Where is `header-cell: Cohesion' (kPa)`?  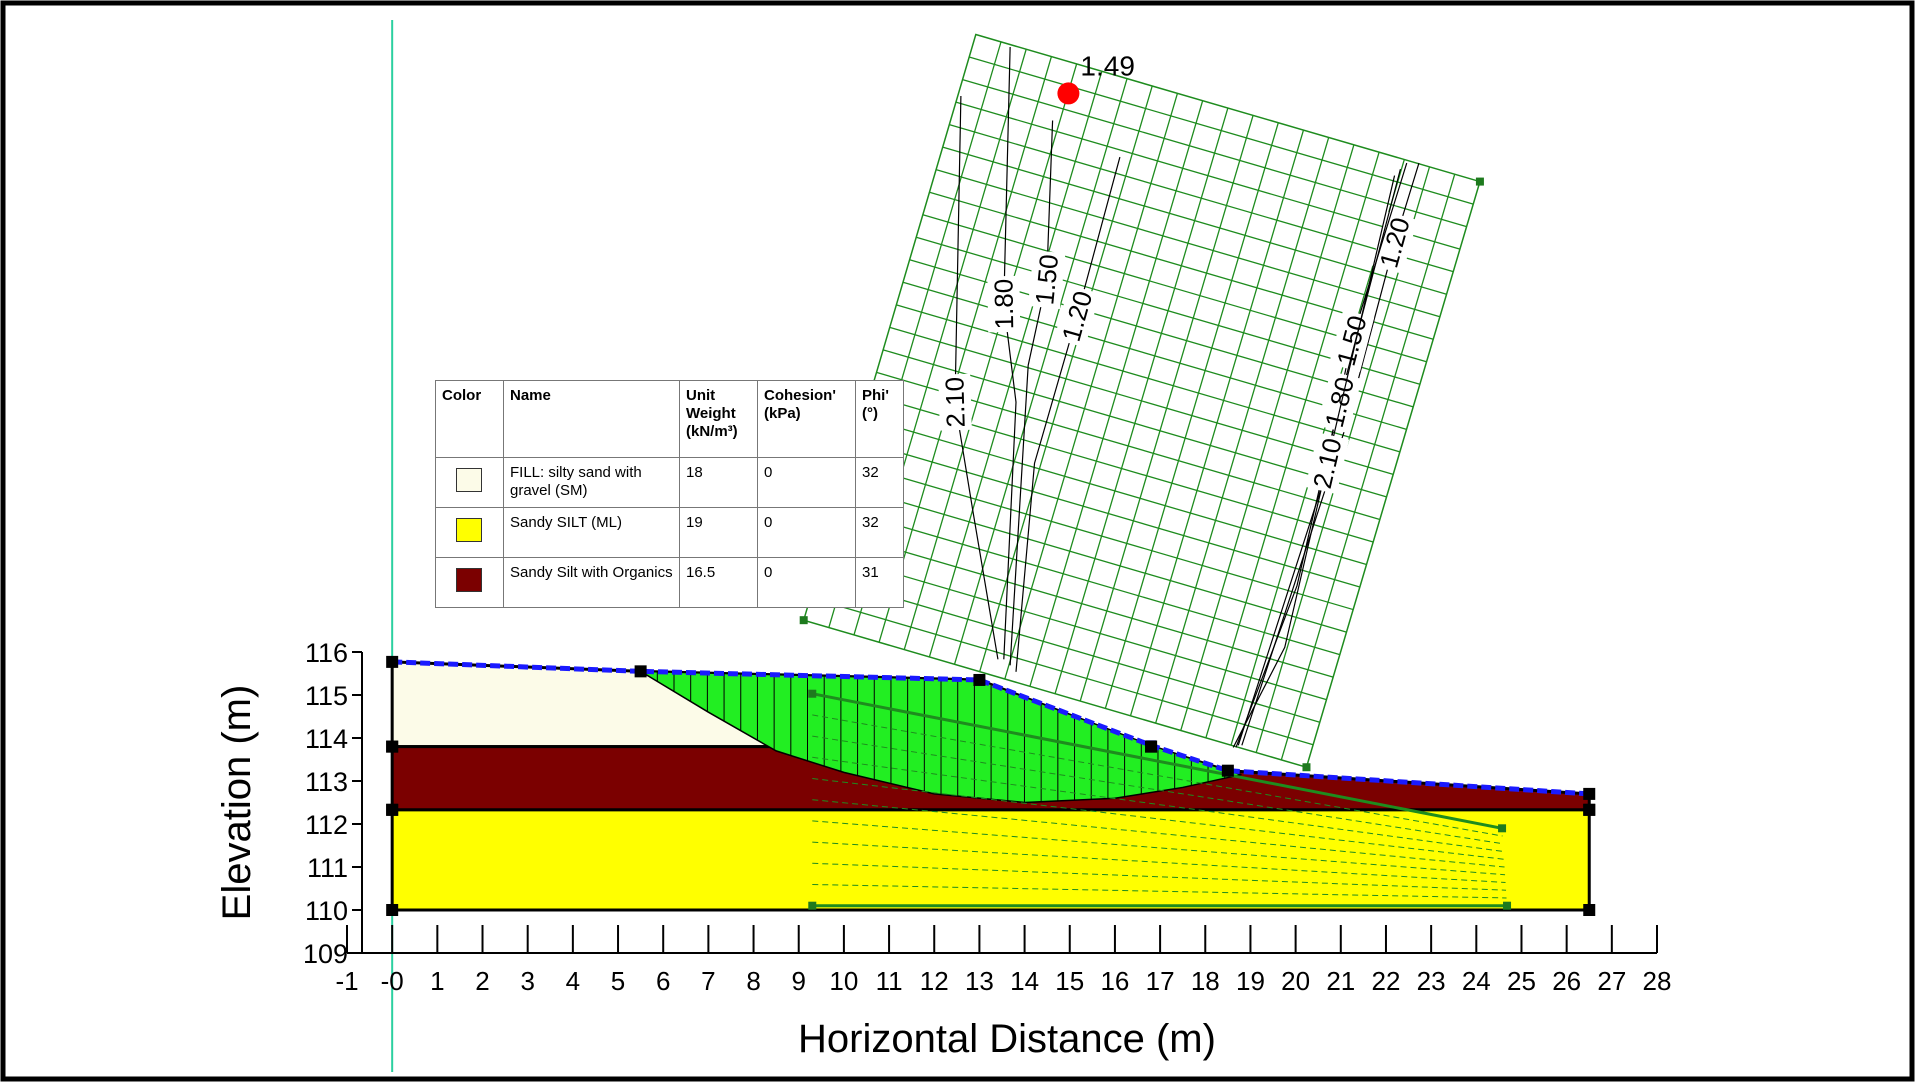 header-cell: Cohesion' (kPa) is located at coordinates (806, 419).